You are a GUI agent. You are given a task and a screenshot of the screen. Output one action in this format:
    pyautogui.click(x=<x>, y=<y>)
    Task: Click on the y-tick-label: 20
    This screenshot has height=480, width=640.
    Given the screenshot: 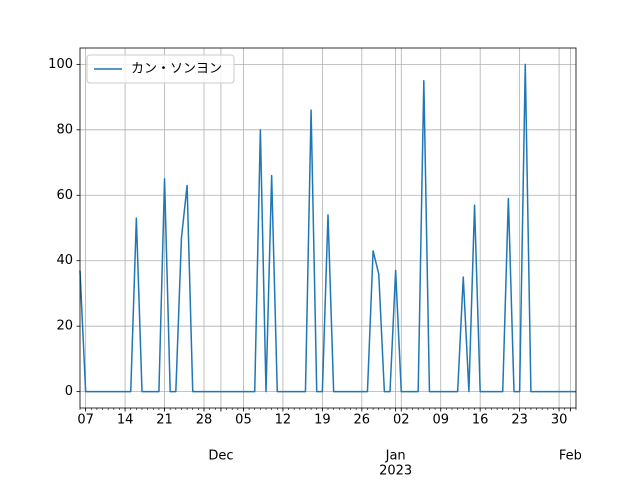 What is the action you would take?
    pyautogui.click(x=64, y=326)
    